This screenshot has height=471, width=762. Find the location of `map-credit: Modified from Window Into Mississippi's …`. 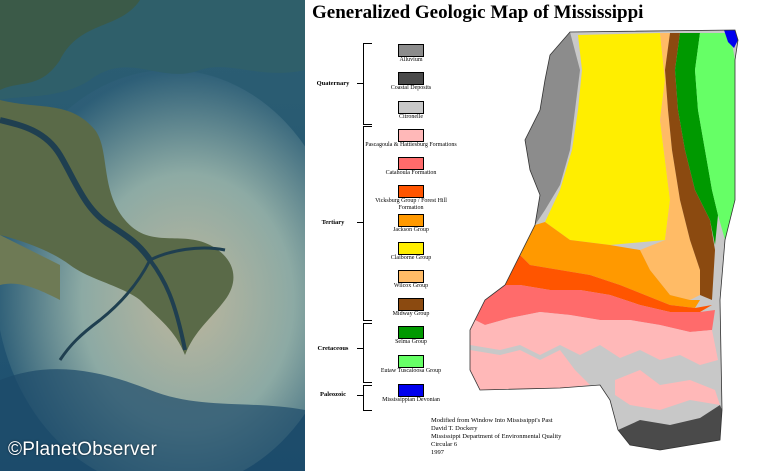

map-credit: Modified from Window Into Mississippi's … is located at coordinates (496, 437).